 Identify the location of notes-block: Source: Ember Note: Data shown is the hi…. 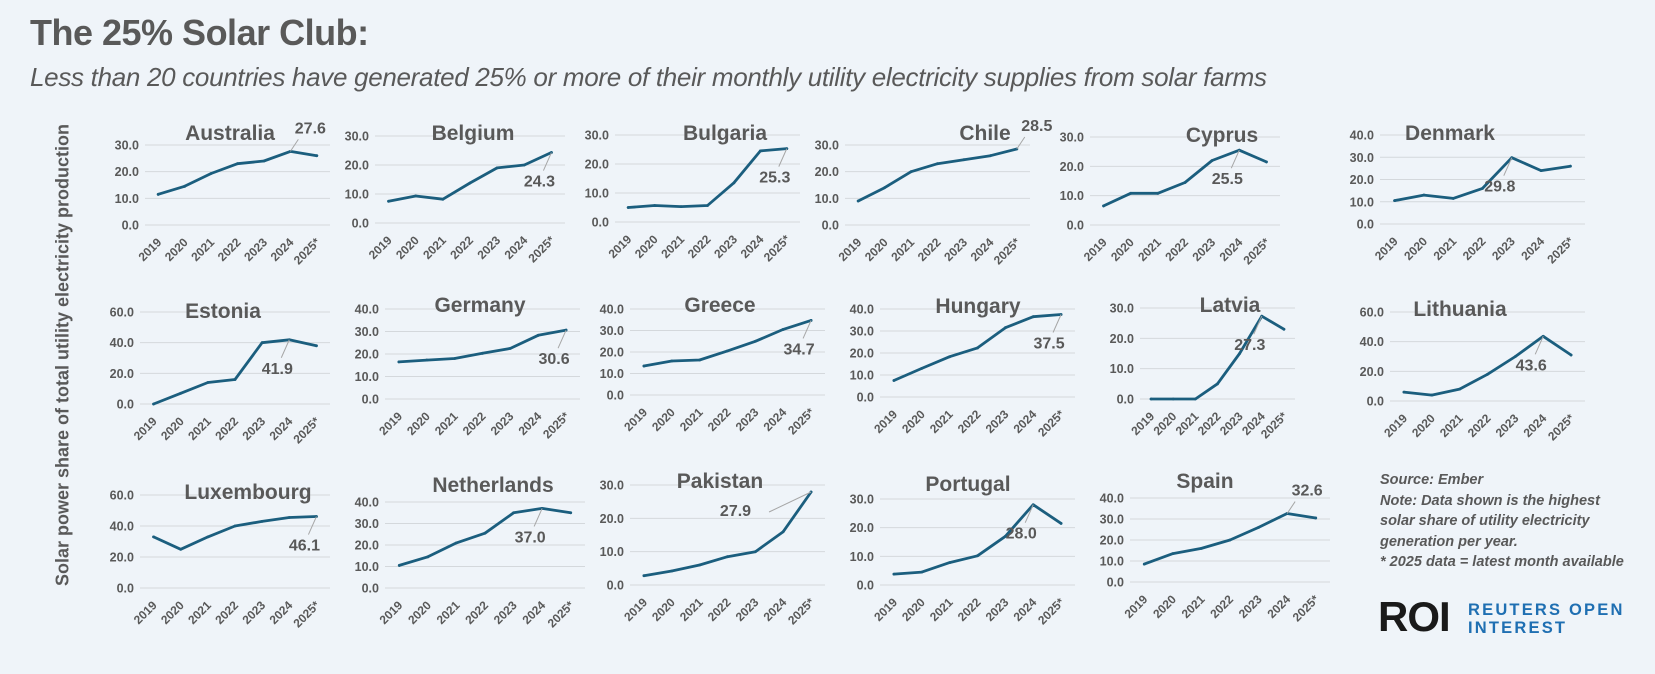
(1502, 521).